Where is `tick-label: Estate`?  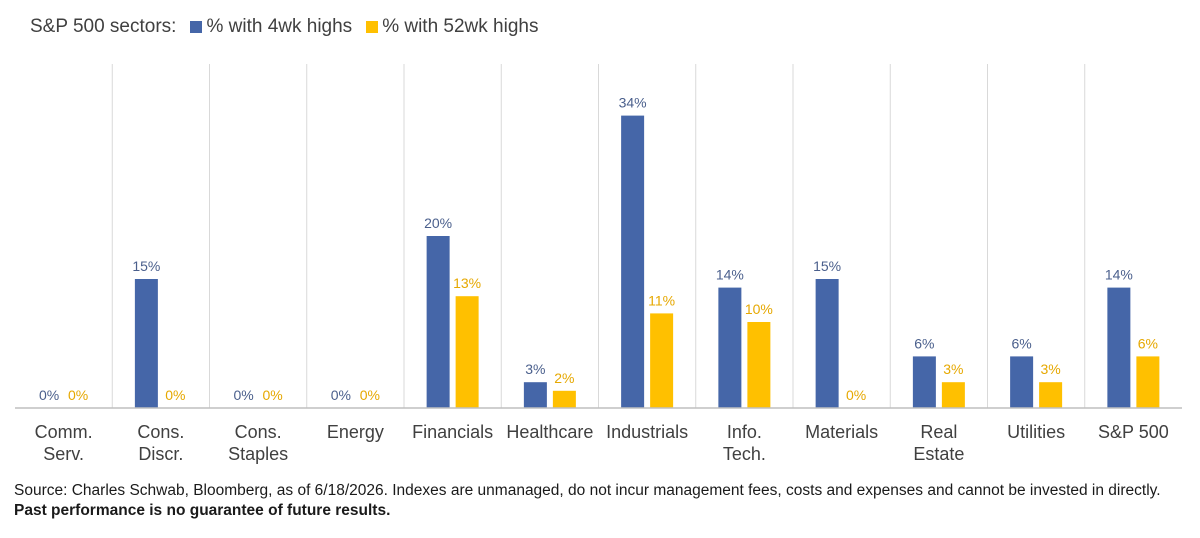 tick-label: Estate is located at coordinates (938, 454).